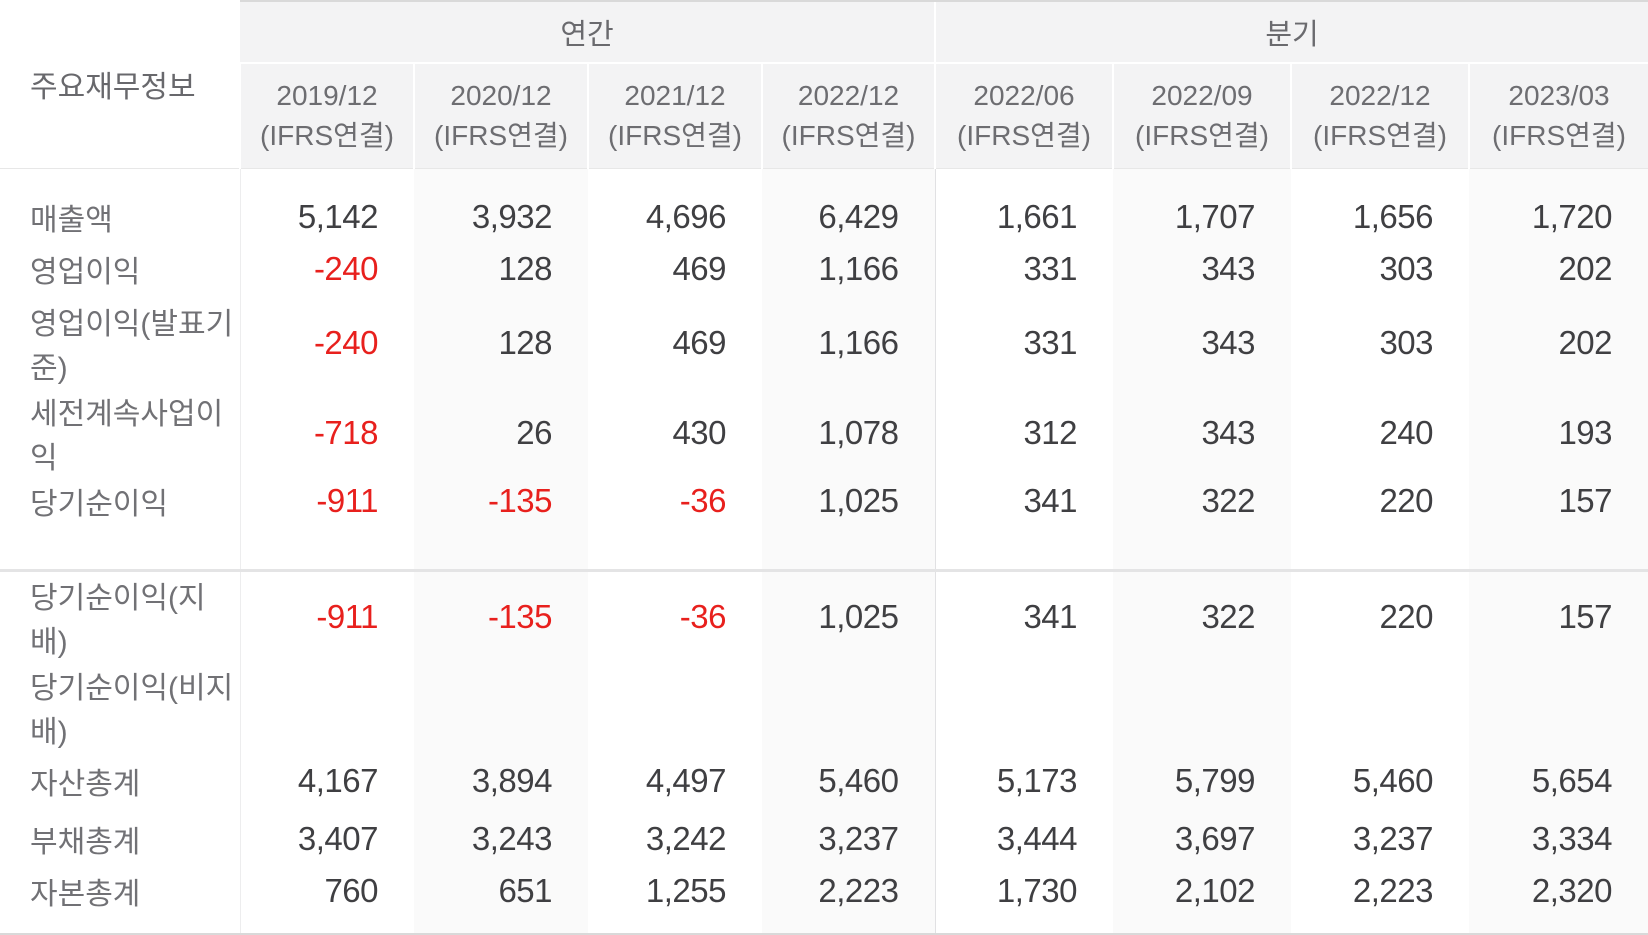 Image resolution: width=1648 pixels, height=935 pixels. What do you see at coordinates (120, 706) in the screenshot?
I see `row-label: 당기순이익(비지배)` at bounding box center [120, 706].